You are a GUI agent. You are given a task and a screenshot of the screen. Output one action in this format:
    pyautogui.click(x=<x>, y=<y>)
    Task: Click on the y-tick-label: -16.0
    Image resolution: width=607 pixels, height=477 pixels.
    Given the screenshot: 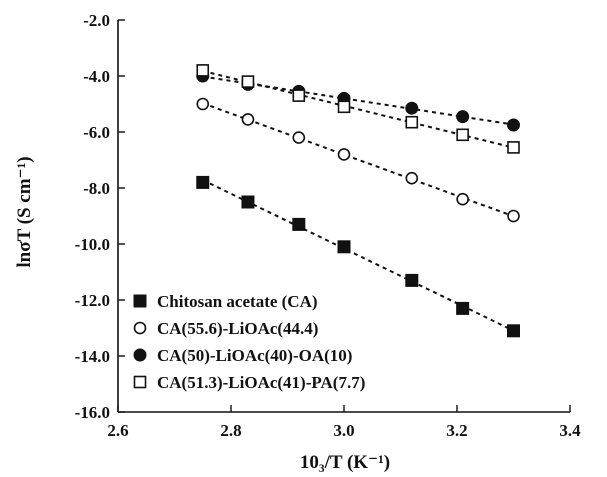 What is the action you would take?
    pyautogui.click(x=92, y=412)
    